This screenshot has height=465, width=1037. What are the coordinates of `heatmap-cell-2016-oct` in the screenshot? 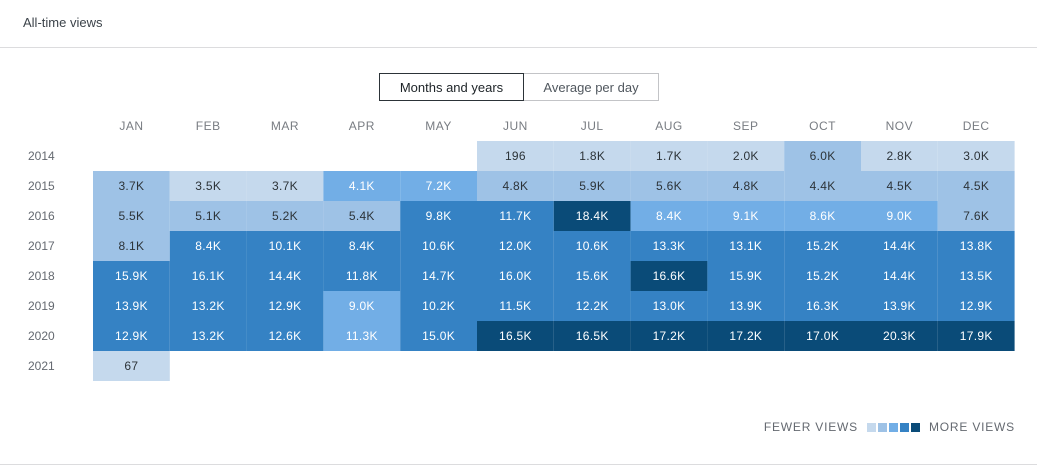 It's located at (822, 216).